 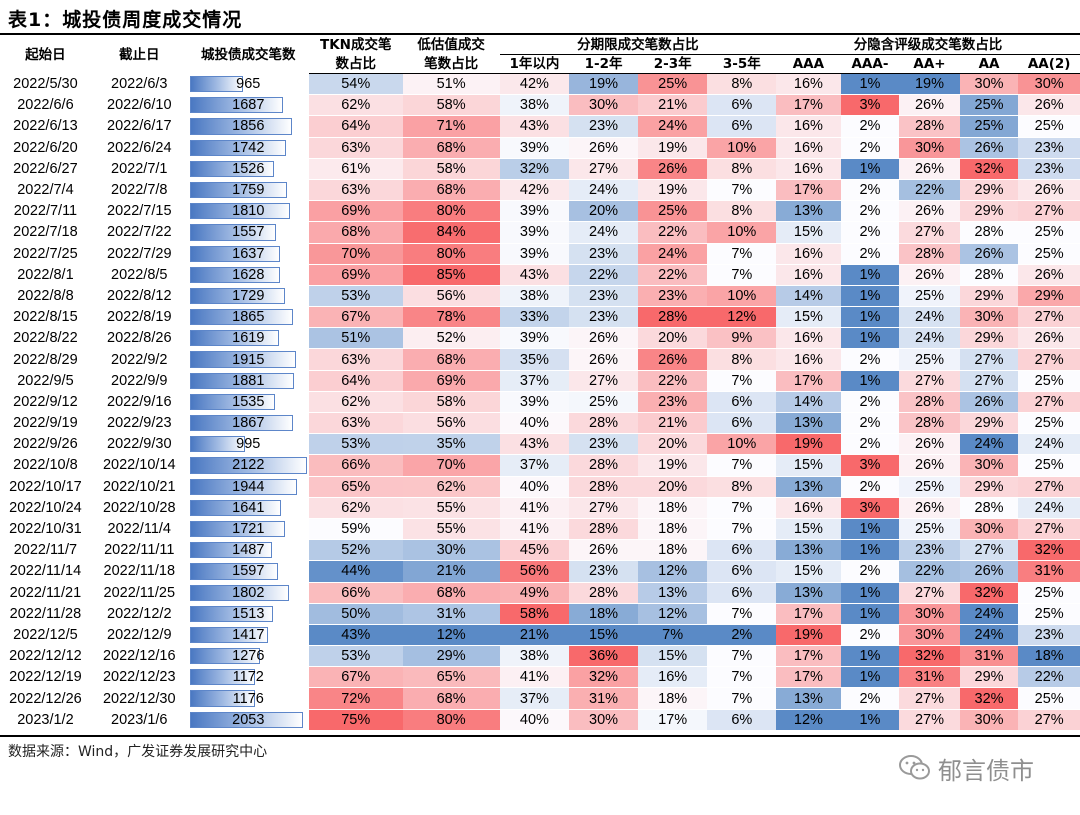 I want to click on lowval-share-cell: 55%, so click(x=451, y=508).